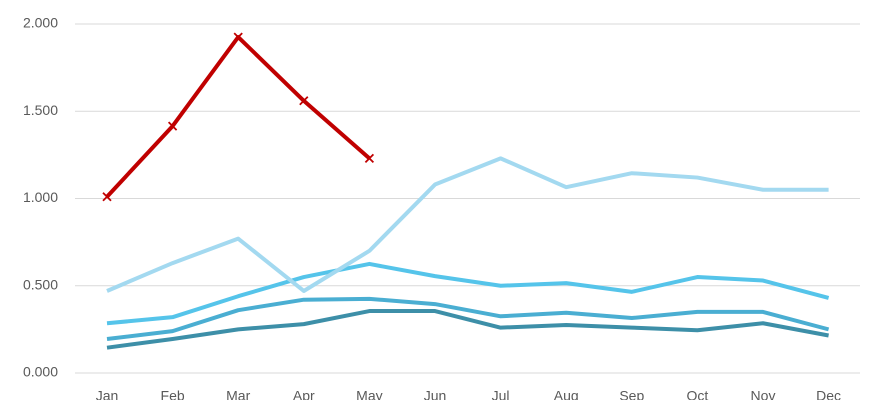 The width and height of the screenshot is (884, 400). What do you see at coordinates (501, 394) in the screenshot?
I see `x-tick-label: Jul` at bounding box center [501, 394].